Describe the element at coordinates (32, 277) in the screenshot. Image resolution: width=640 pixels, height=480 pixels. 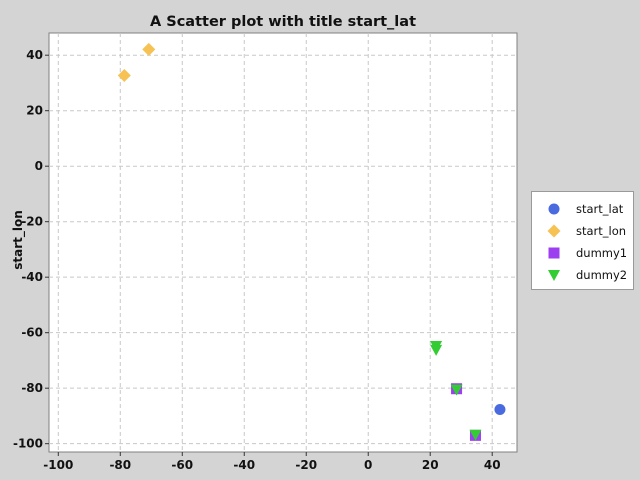
I see `y-tick-label: -40` at that location.